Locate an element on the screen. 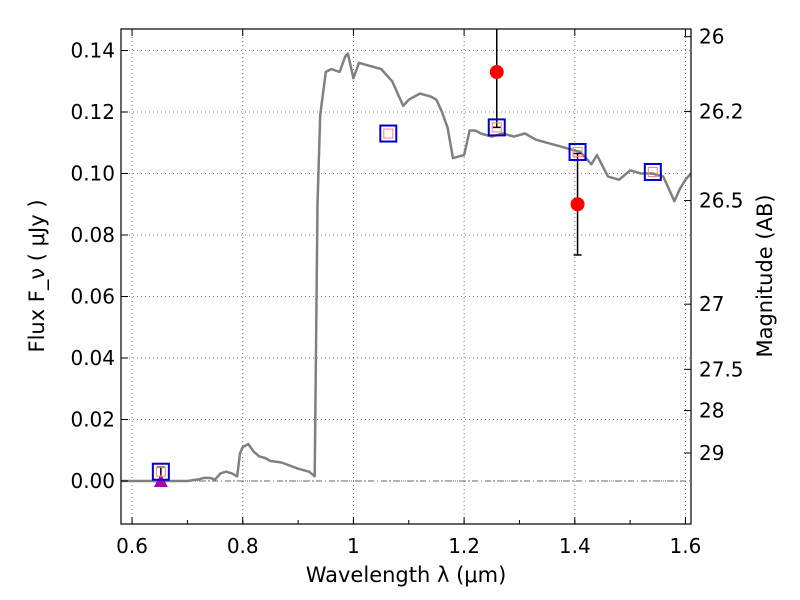  y-tick-label: 0.06 is located at coordinates (92, 296).